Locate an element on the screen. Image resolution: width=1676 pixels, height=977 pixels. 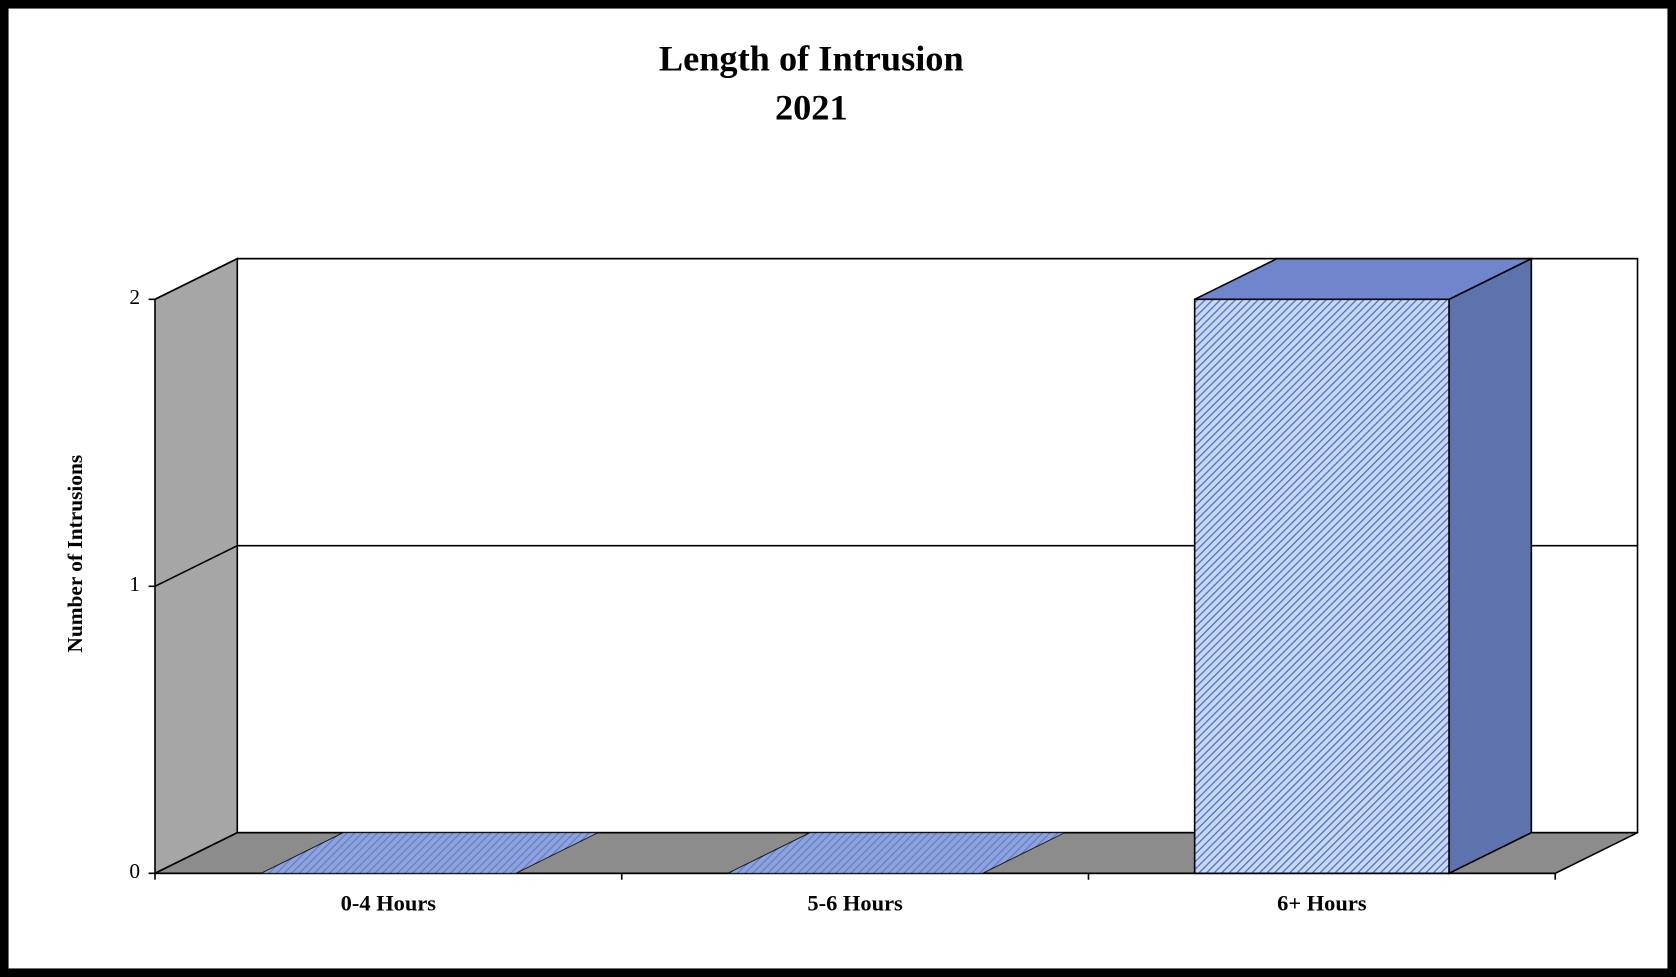
y-tick-label: 1 is located at coordinates (134, 584).